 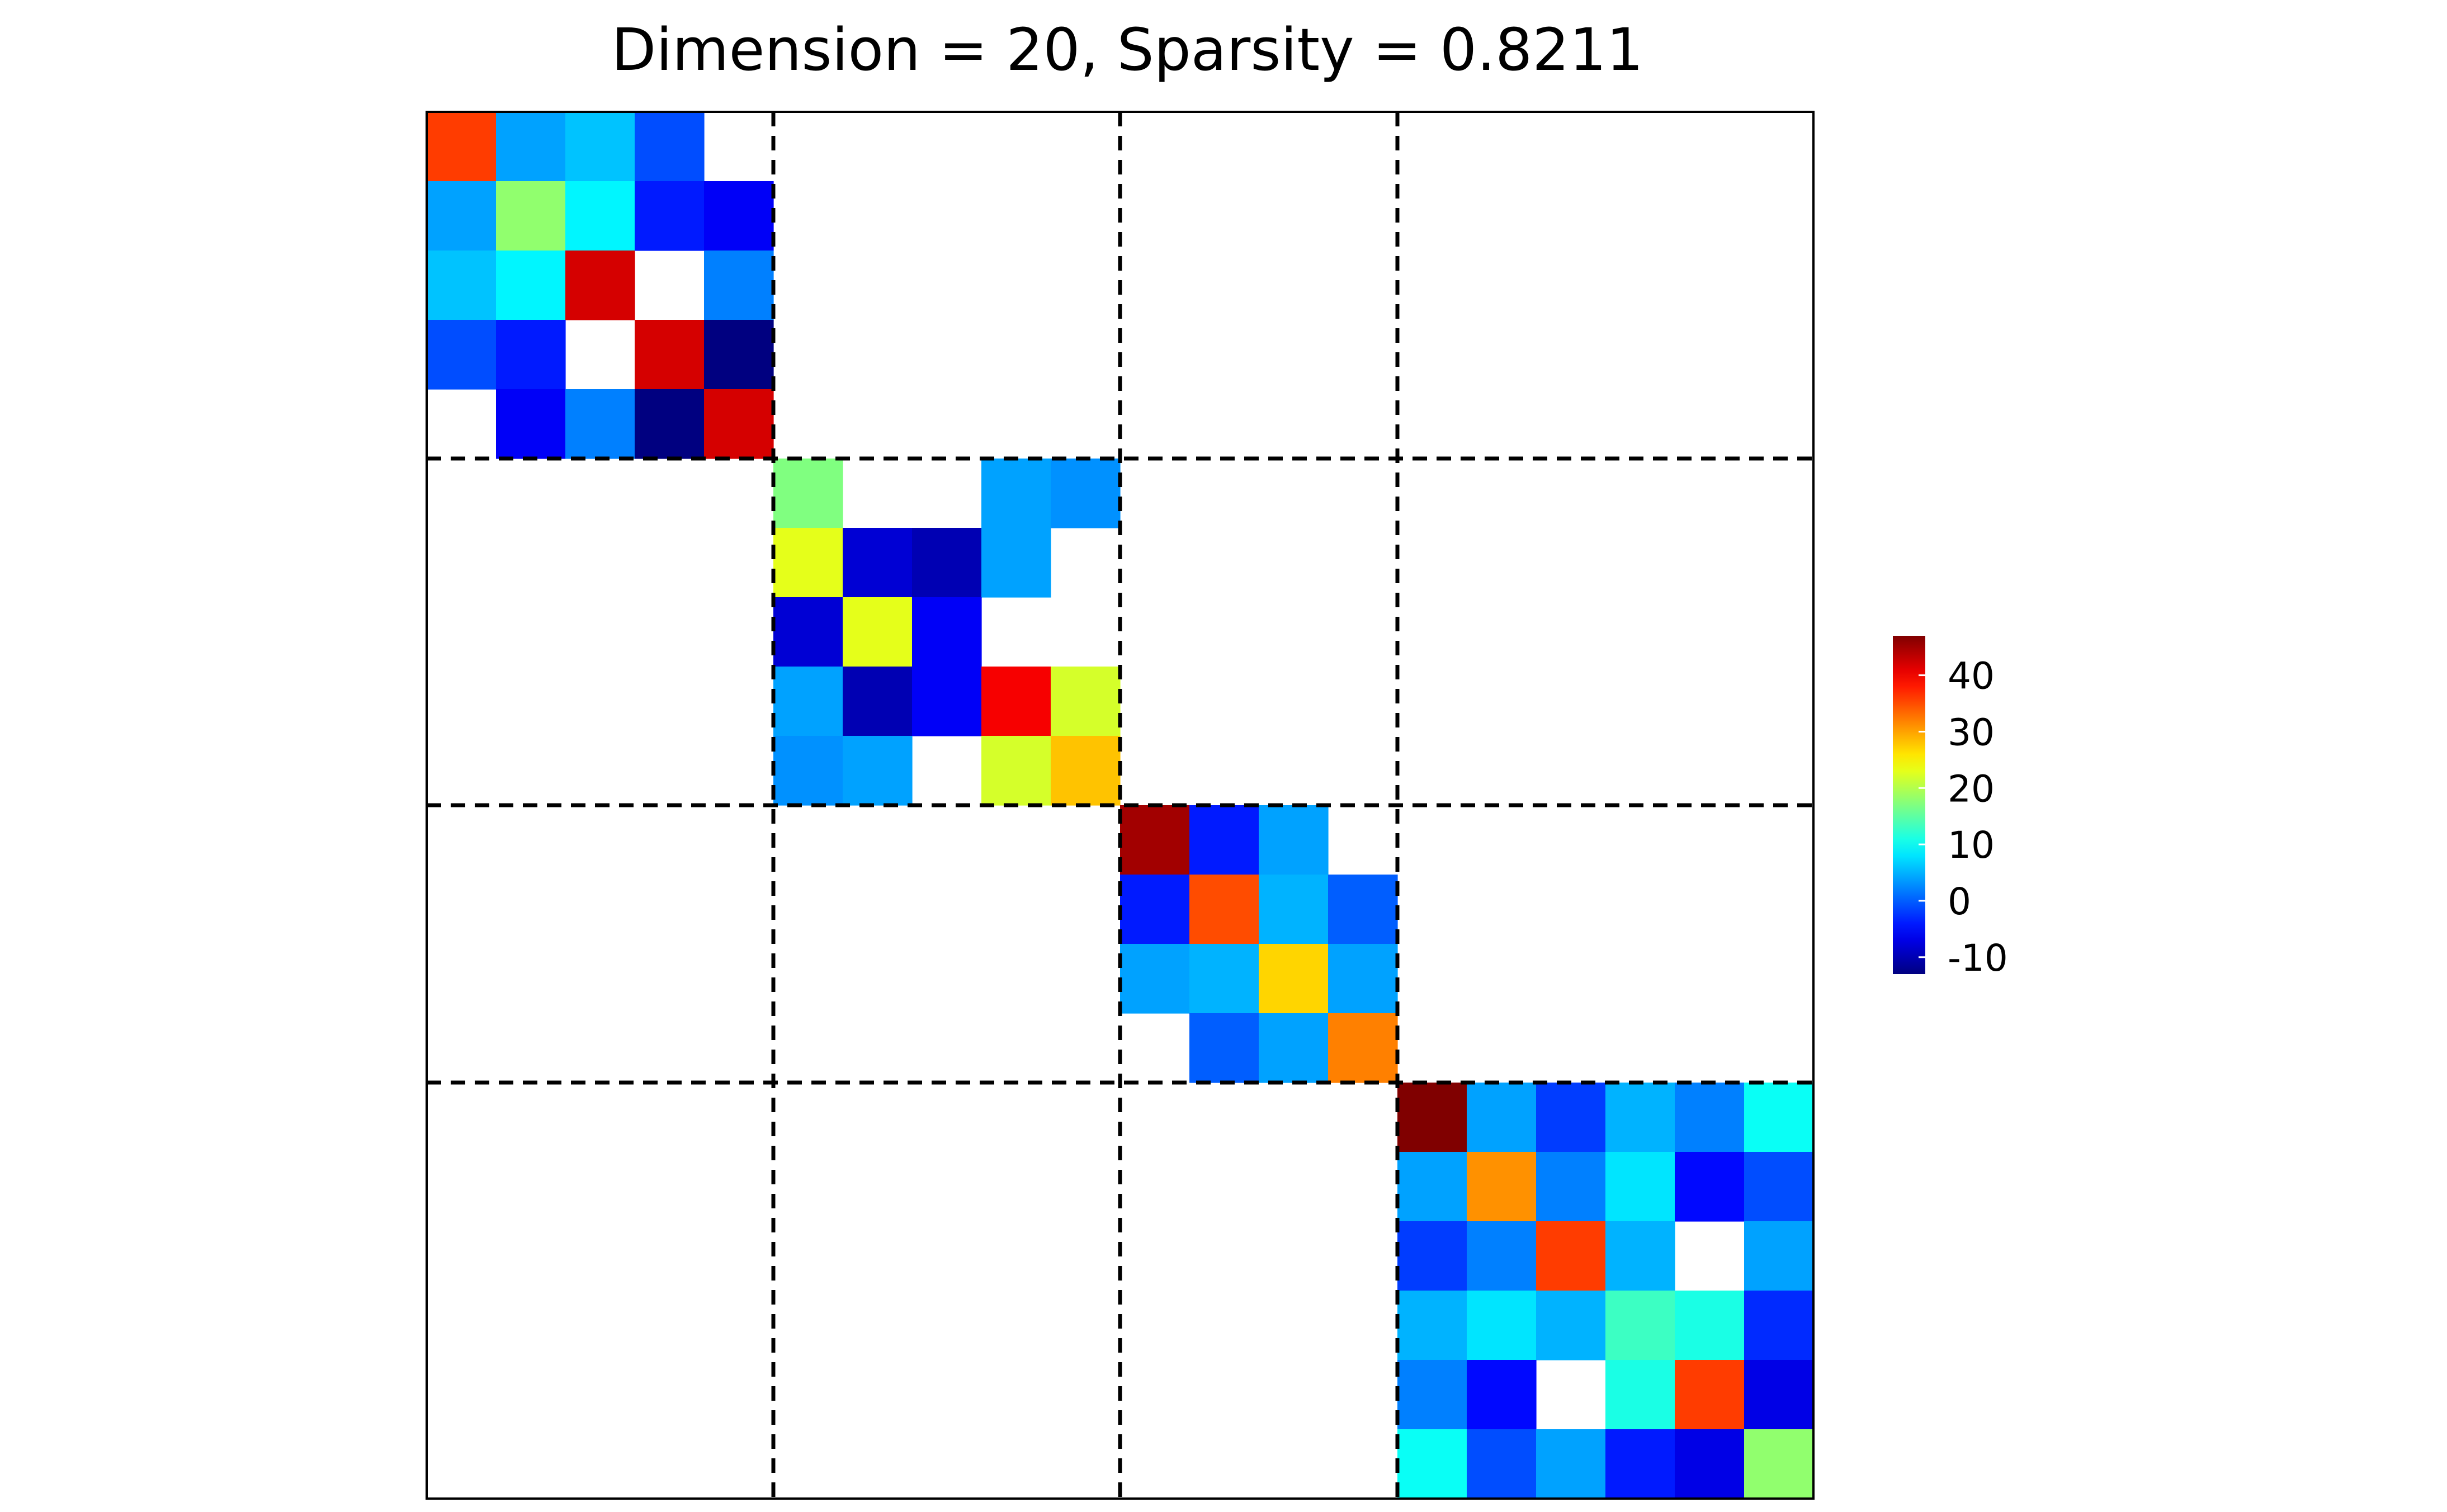 I want to click on colorbar-tick-label: -10, so click(x=1978, y=958).